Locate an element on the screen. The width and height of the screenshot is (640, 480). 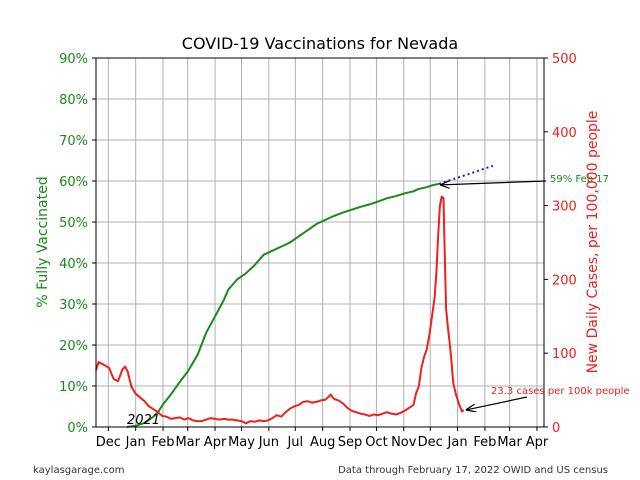
x-tick-label: May is located at coordinates (241, 442).